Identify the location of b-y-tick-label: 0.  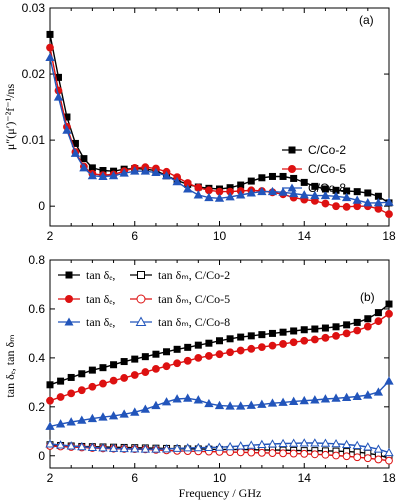
(41, 456).